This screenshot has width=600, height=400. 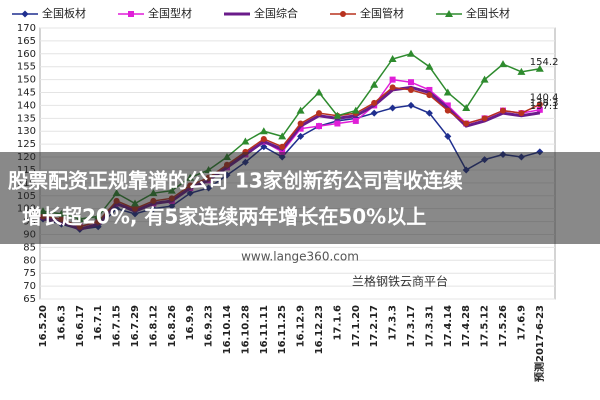 What do you see at coordinates (80, 326) in the screenshot?
I see `x-tick-label: 16.6.17` at bounding box center [80, 326].